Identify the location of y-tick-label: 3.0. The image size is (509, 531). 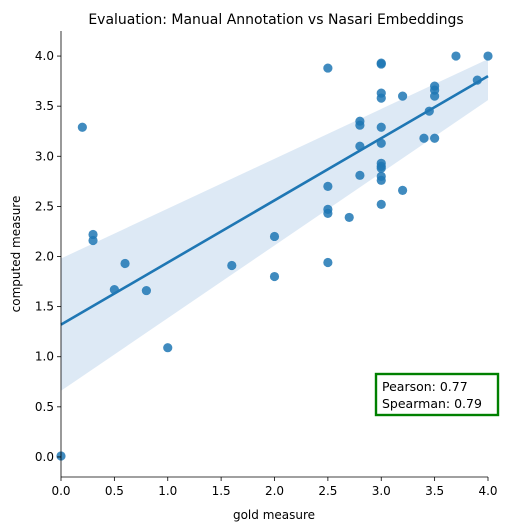
(44, 156).